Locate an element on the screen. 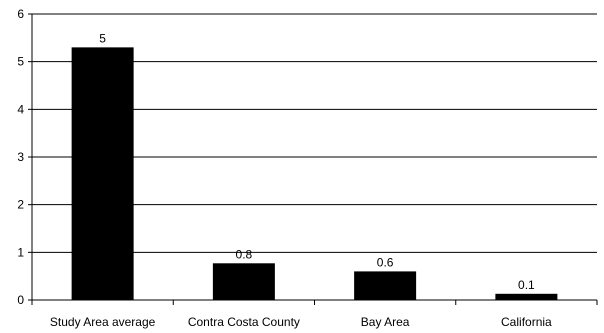 This screenshot has height=333, width=604. y-tick-label: 3 is located at coordinates (20, 157).